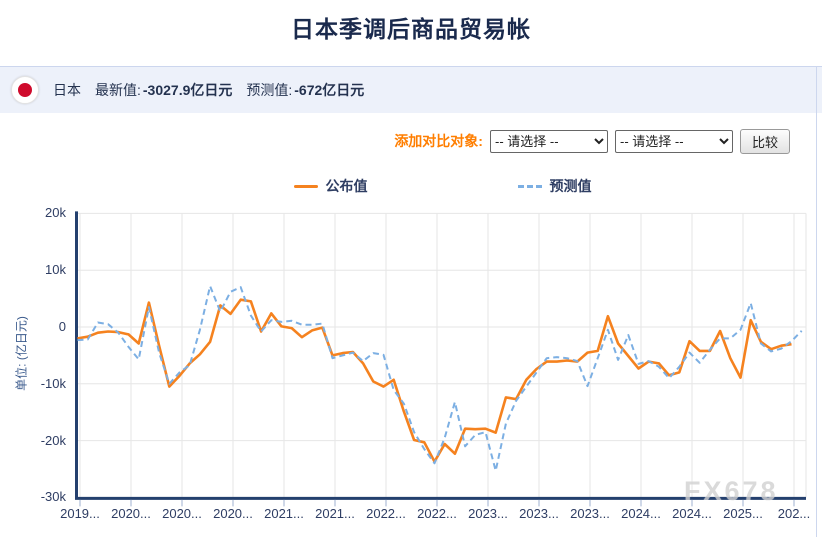 This screenshot has width=822, height=537. What do you see at coordinates (187, 90) in the screenshot?
I see `latest-value: -3027.9亿日元` at bounding box center [187, 90].